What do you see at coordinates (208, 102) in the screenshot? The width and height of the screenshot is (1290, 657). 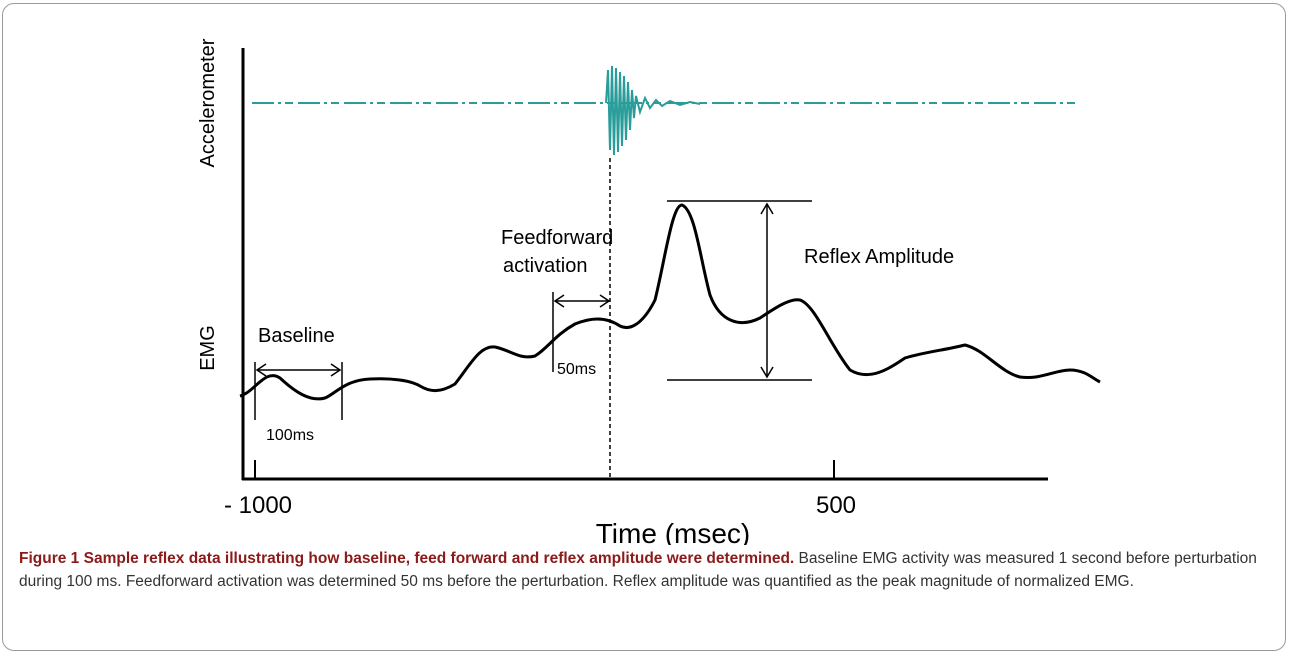 I see `y-label-accelerometer: Accelerometer` at bounding box center [208, 102].